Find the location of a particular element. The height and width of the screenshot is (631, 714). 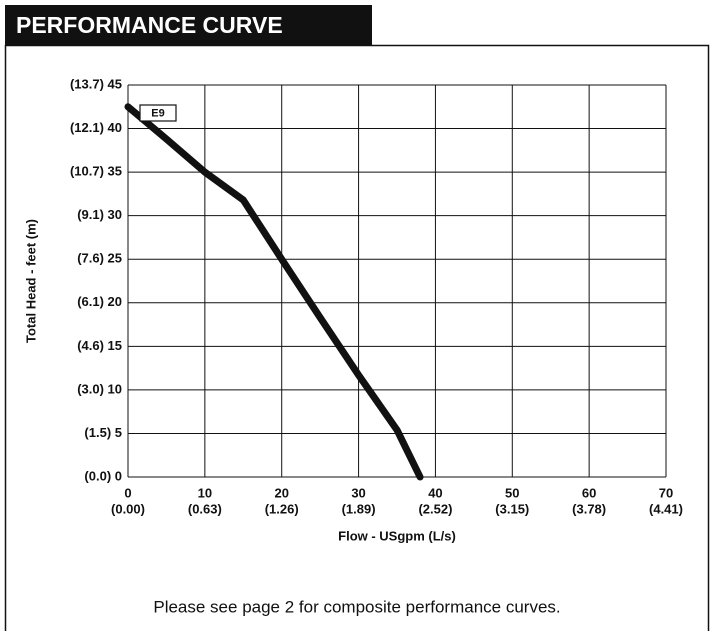

x-tick-label: 10 is located at coordinates (205, 492).